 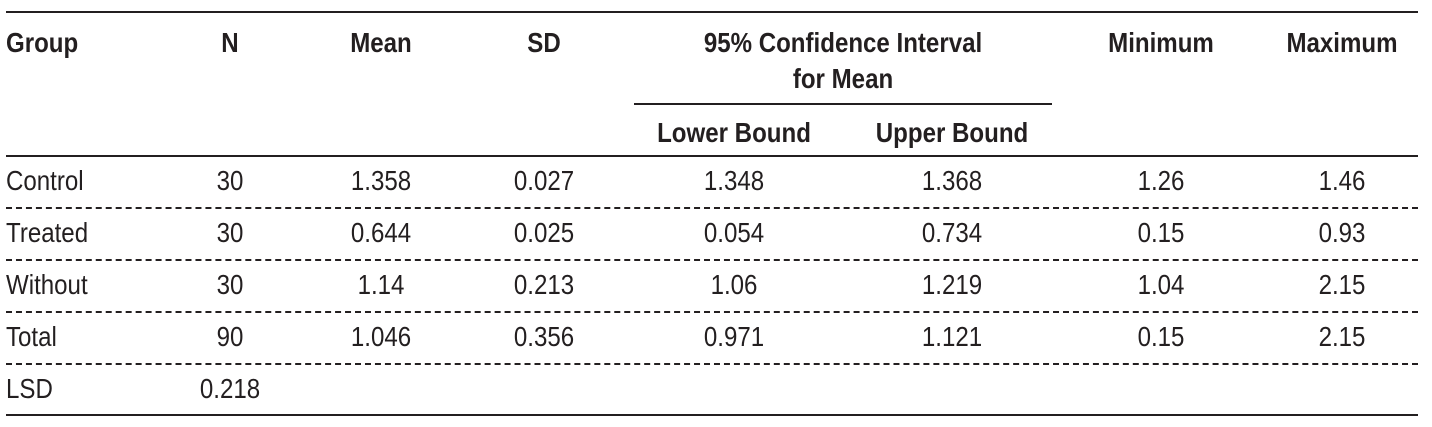 I want to click on cell-sd: 0.213, so click(x=544, y=284).